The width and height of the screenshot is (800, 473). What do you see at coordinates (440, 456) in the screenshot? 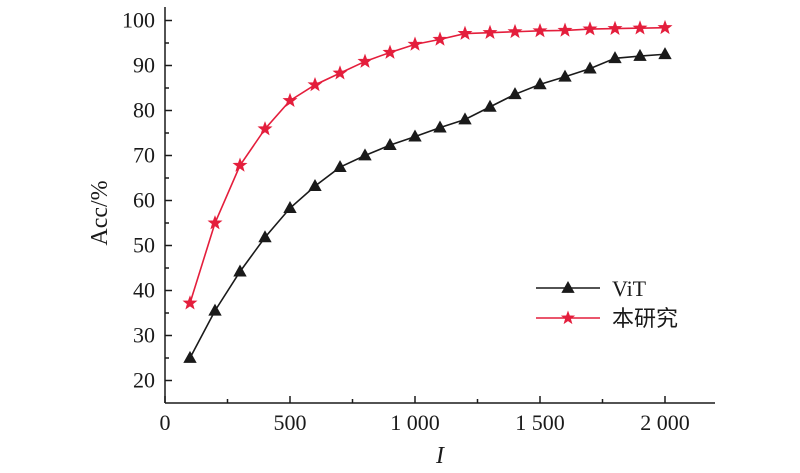
I see `x-axis-title: I` at bounding box center [440, 456].